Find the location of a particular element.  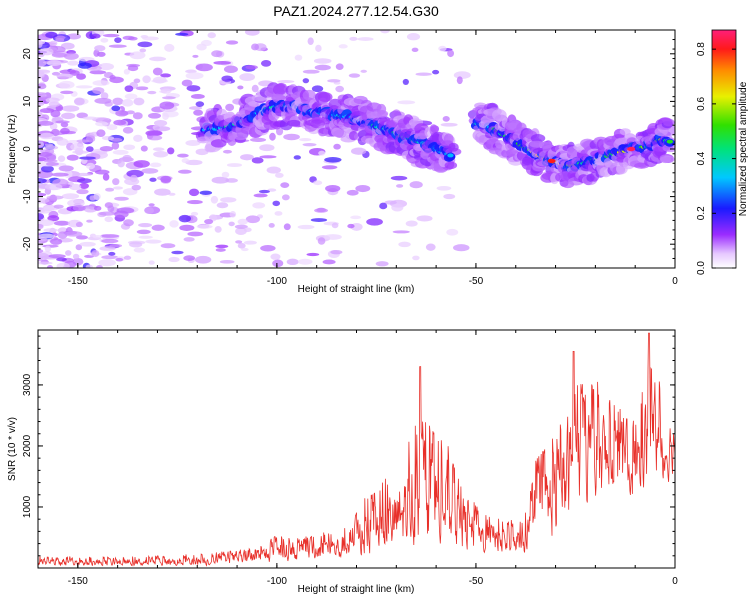

snr-y-tick-label: 1000 is located at coordinates (27, 506).